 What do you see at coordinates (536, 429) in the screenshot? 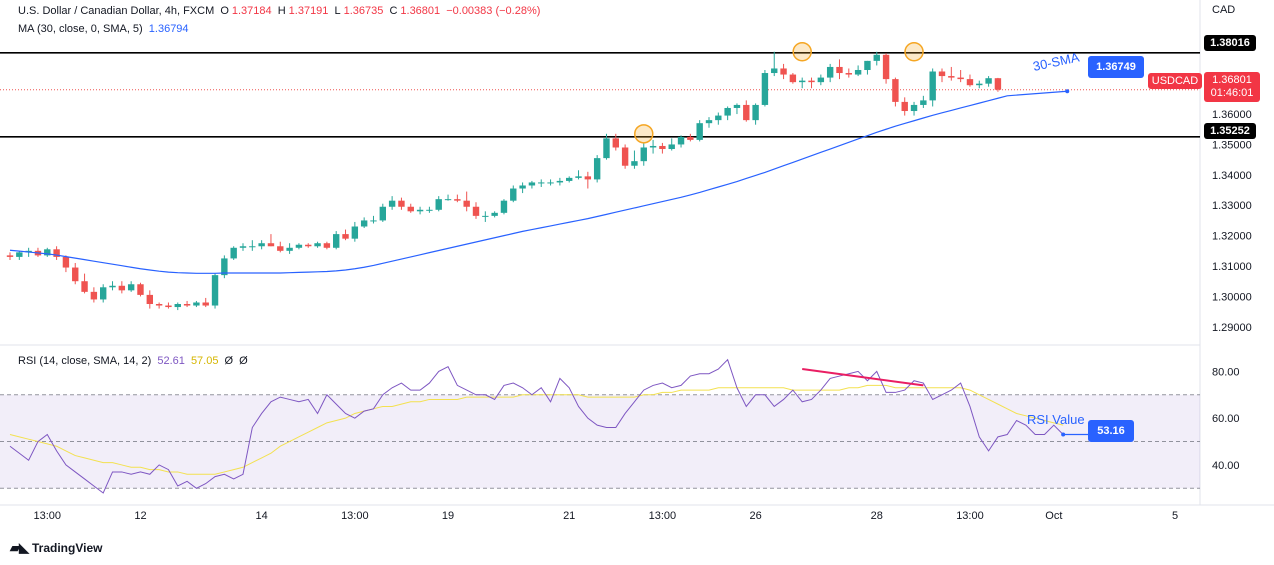
I see `rsi-ma-line` at bounding box center [536, 429].